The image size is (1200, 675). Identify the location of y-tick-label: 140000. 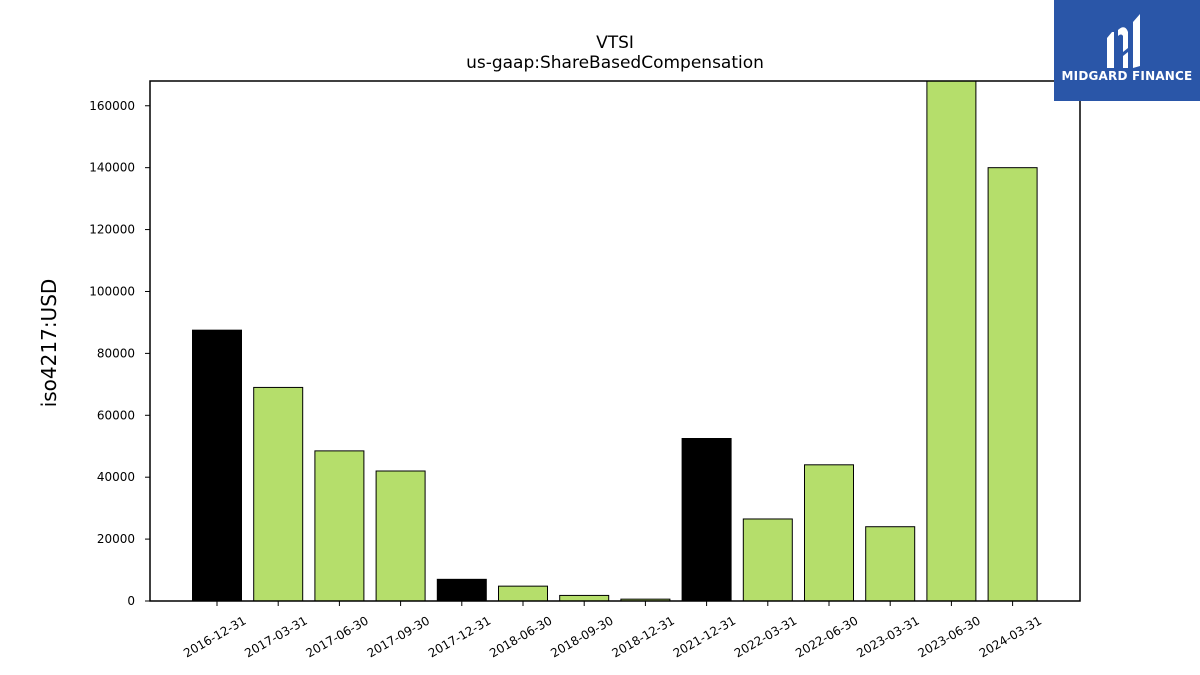
(112, 168).